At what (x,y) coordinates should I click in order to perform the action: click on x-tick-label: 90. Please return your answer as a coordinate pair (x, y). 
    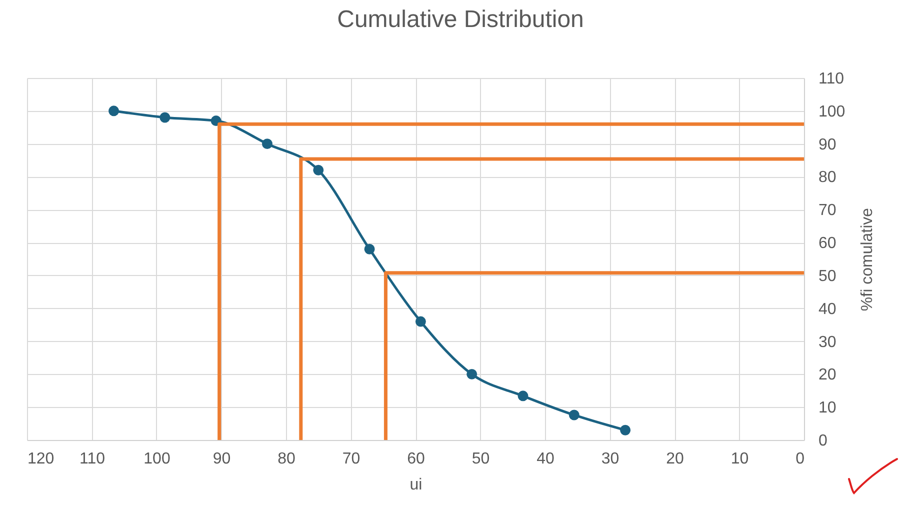
    Looking at the image, I should click on (221, 459).